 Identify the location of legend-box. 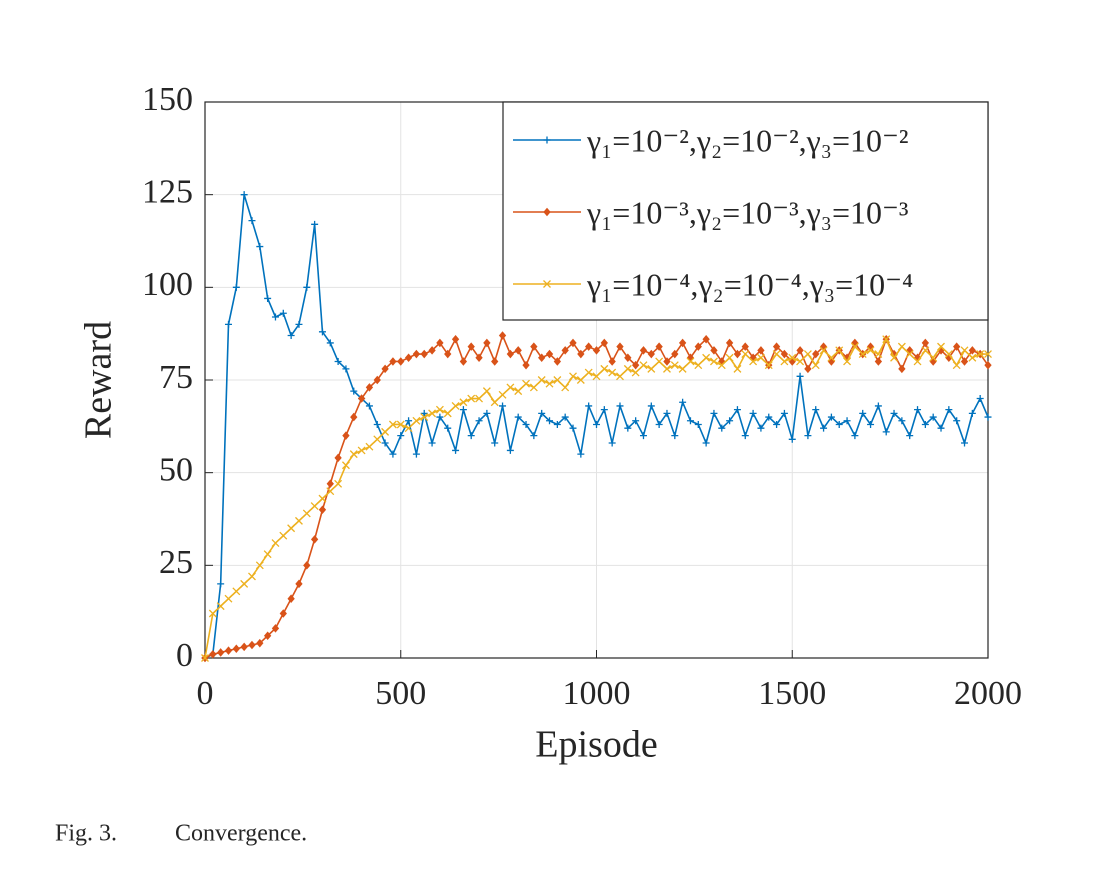
(745, 211).